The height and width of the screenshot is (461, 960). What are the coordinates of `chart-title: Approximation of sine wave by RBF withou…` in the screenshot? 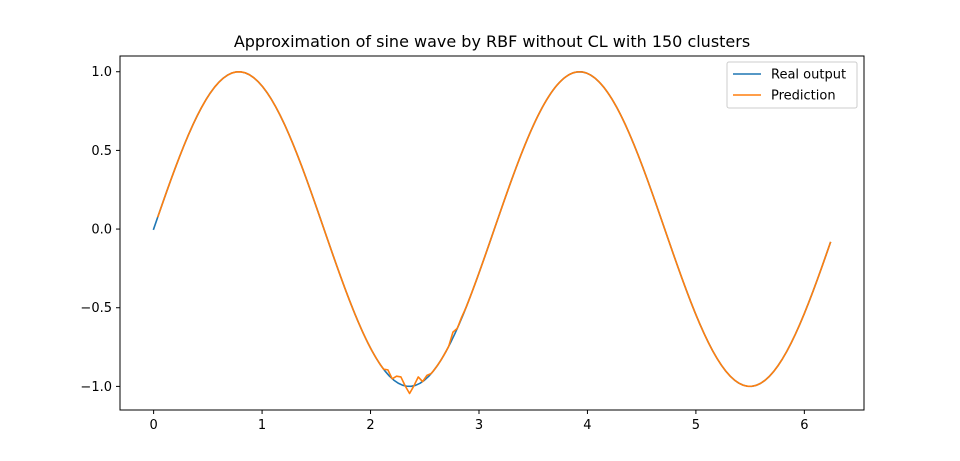 It's located at (492, 41).